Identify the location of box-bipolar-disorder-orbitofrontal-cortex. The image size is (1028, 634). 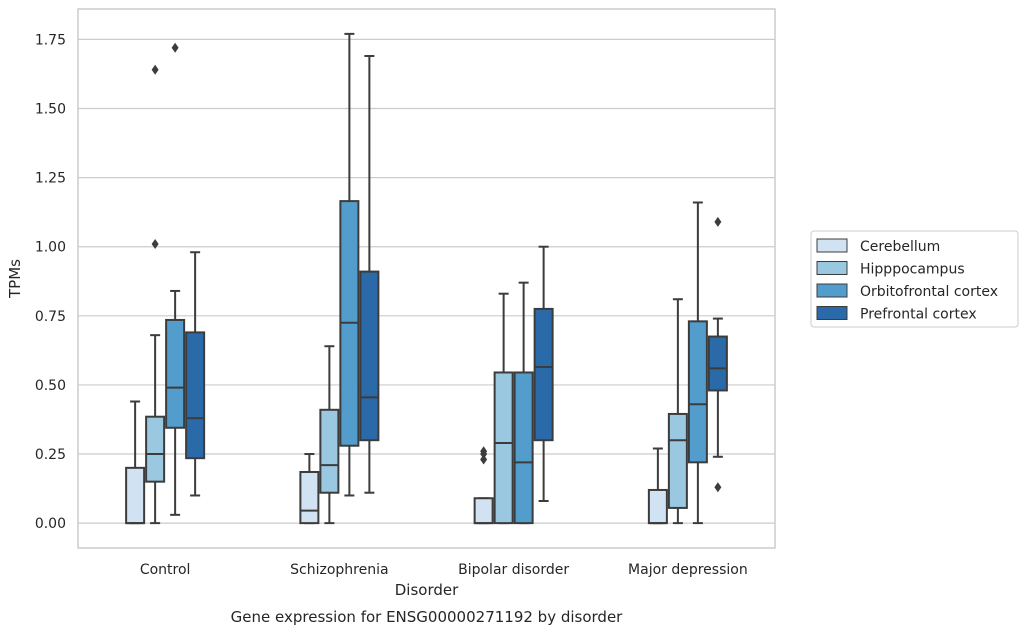
(523, 403).